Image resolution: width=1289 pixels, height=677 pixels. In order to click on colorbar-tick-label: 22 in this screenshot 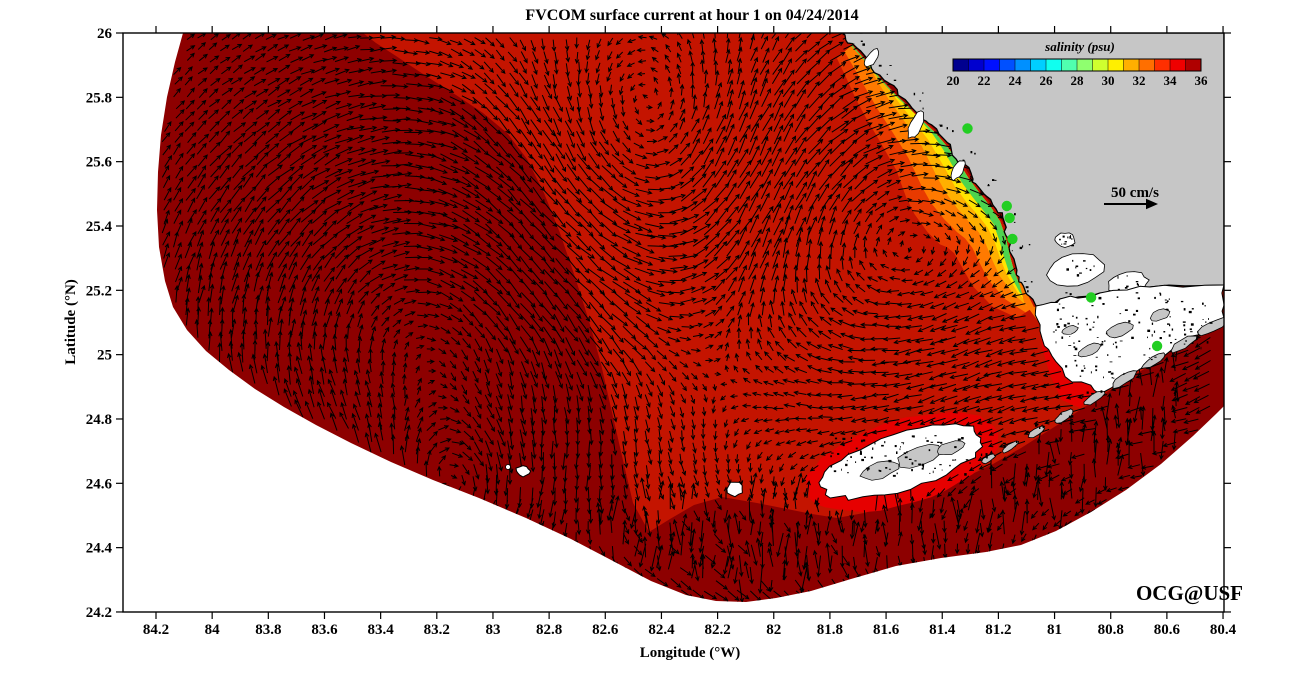, I will do `click(984, 80)`.